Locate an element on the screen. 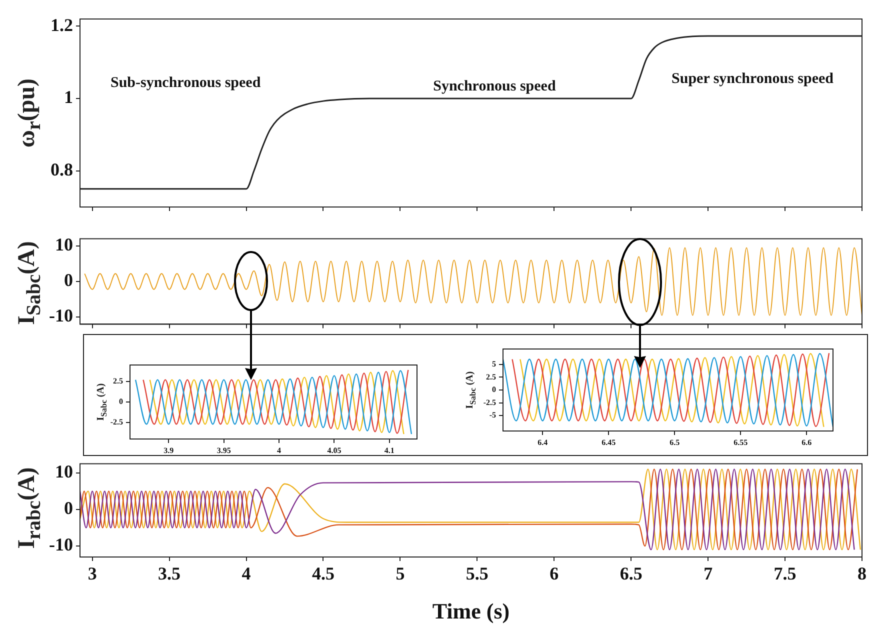 The image size is (870, 626). y-tick-label: -5 is located at coordinates (492, 415).